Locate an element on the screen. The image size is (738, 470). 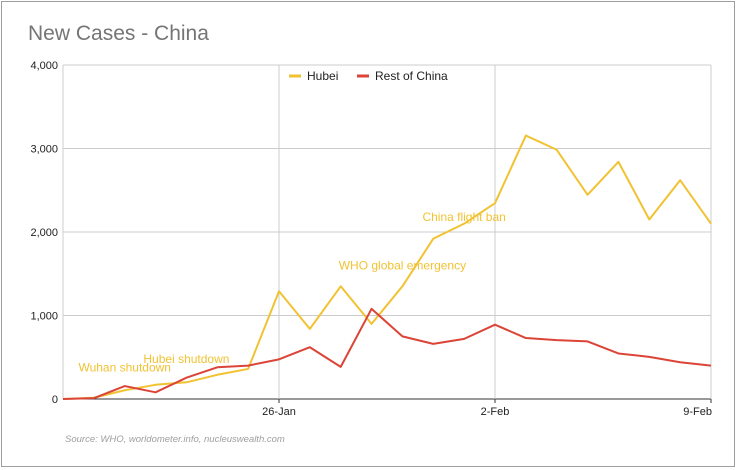
legend-label: Hubei is located at coordinates (322, 76).